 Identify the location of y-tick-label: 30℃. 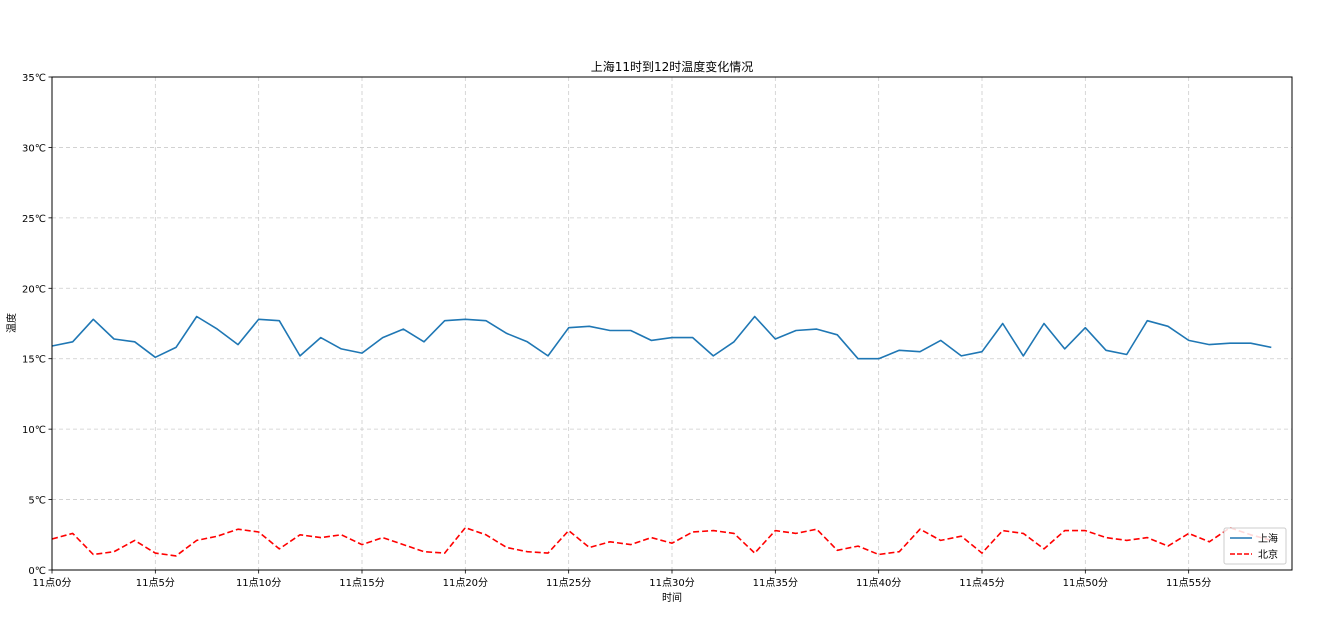
(34, 148).